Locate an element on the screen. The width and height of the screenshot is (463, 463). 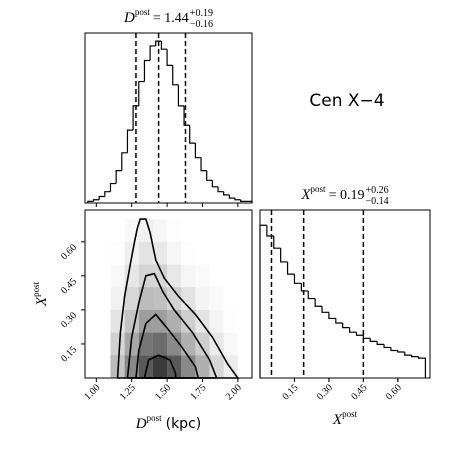
x-axis-label: (kpc) is located at coordinates (184, 424).